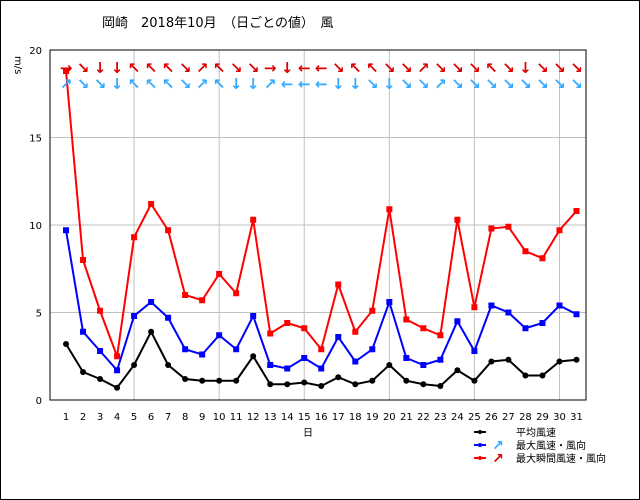 The height and width of the screenshot is (500, 640). What do you see at coordinates (525, 417) in the screenshot?
I see `x-tick-label: 28` at bounding box center [525, 417].